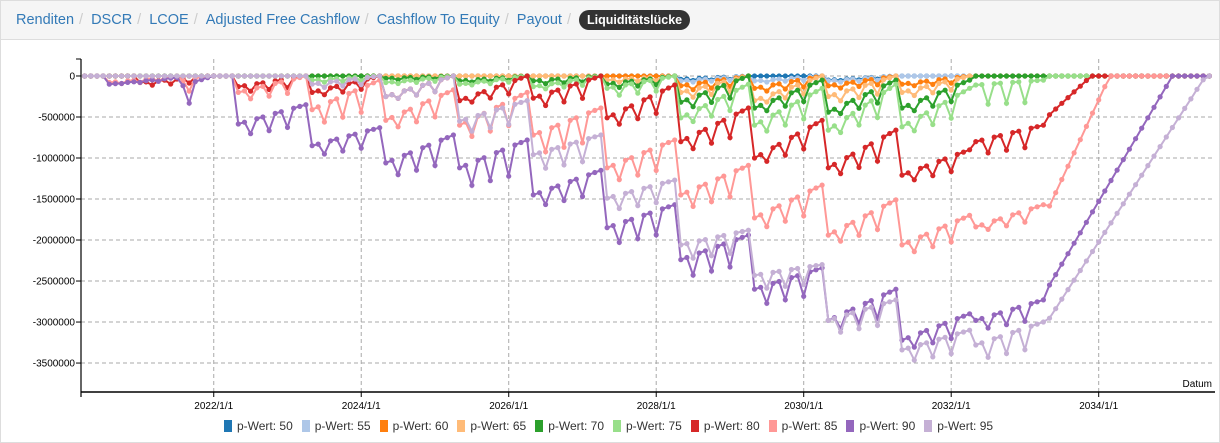 The width and height of the screenshot is (1220, 443). Describe the element at coordinates (336, 426) in the screenshot. I see `legend-item-p55: p-Wert: 55` at that location.